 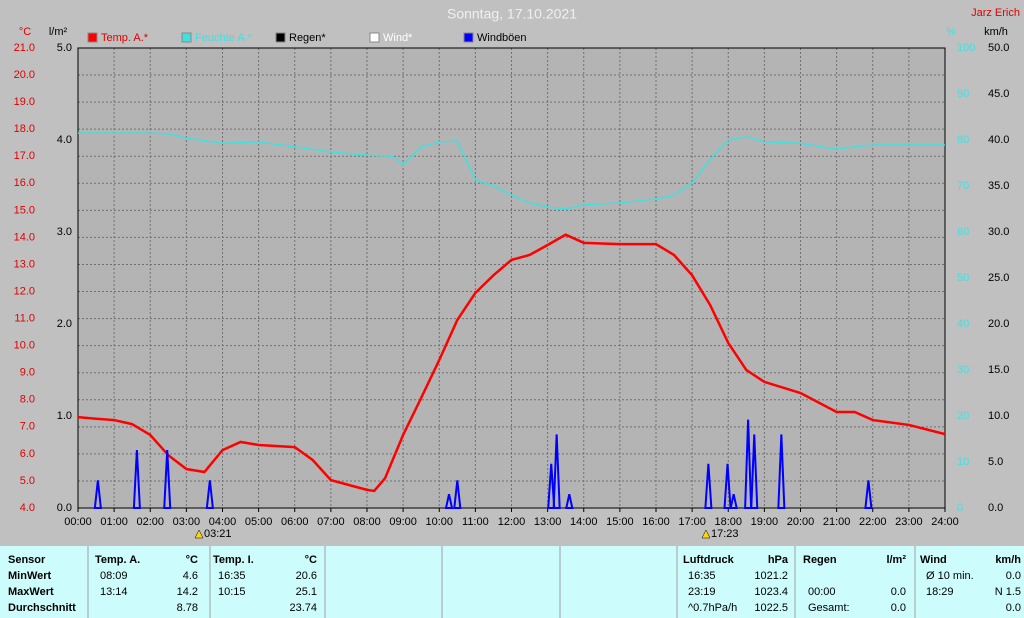 What do you see at coordinates (24, 291) in the screenshot?
I see `y-tick-label: 12.0` at bounding box center [24, 291].